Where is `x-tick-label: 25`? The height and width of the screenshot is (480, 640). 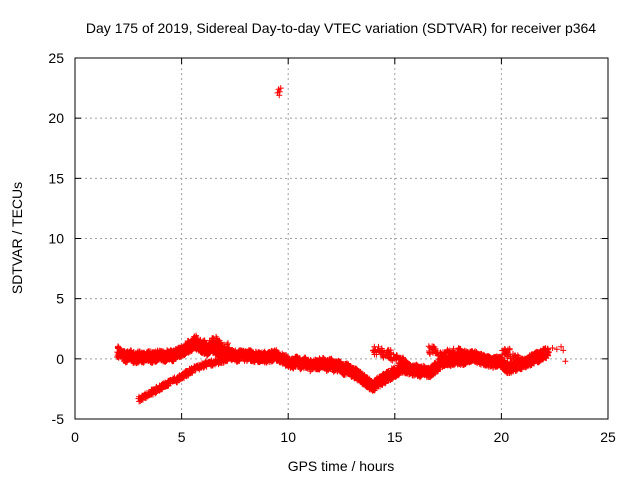
x-tick-label: 25 is located at coordinates (608, 437).